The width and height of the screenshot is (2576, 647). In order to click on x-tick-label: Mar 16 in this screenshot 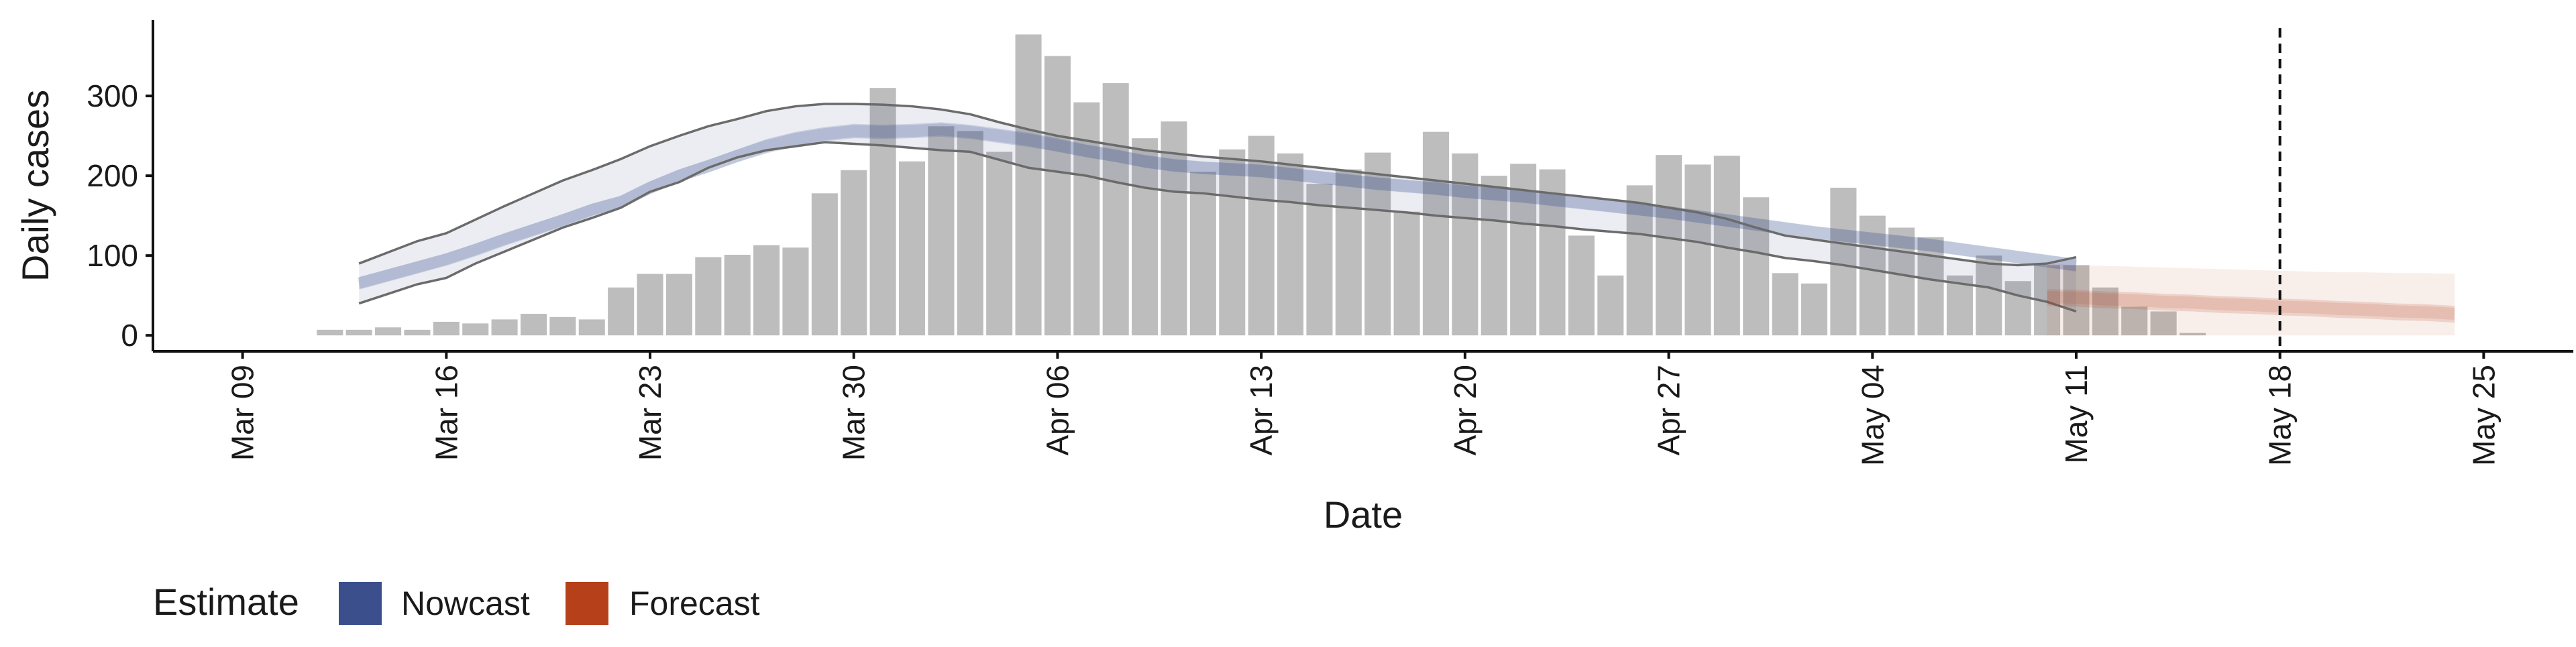, I will do `click(446, 413)`.